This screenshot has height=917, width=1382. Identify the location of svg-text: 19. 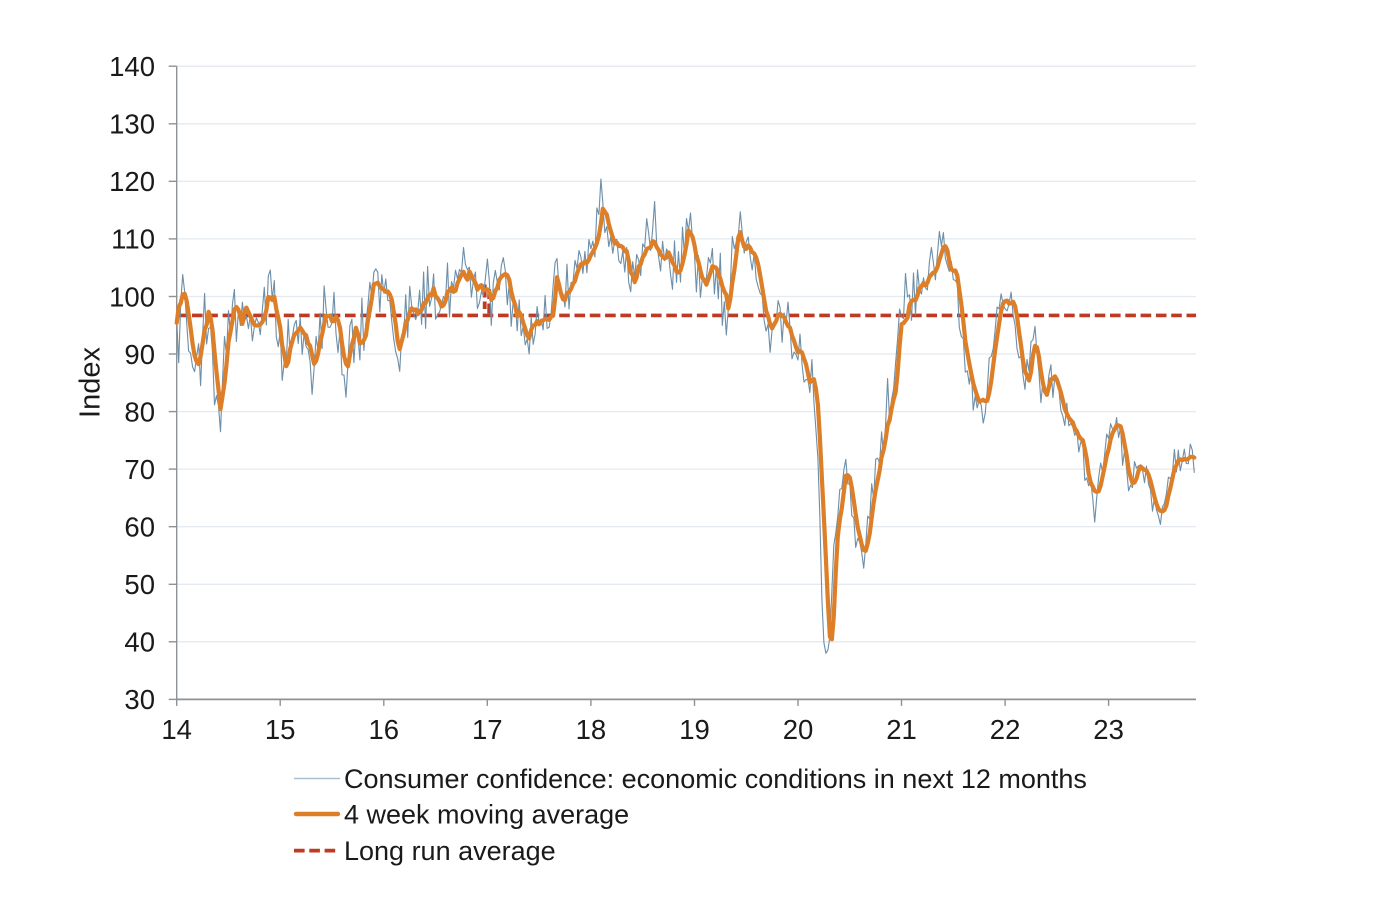
(694, 729).